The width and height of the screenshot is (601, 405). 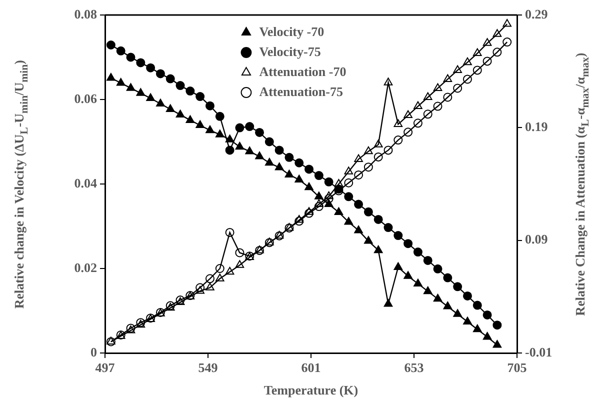 What do you see at coordinates (311, 390) in the screenshot?
I see `x-axis-title: Temperature (K)` at bounding box center [311, 390].